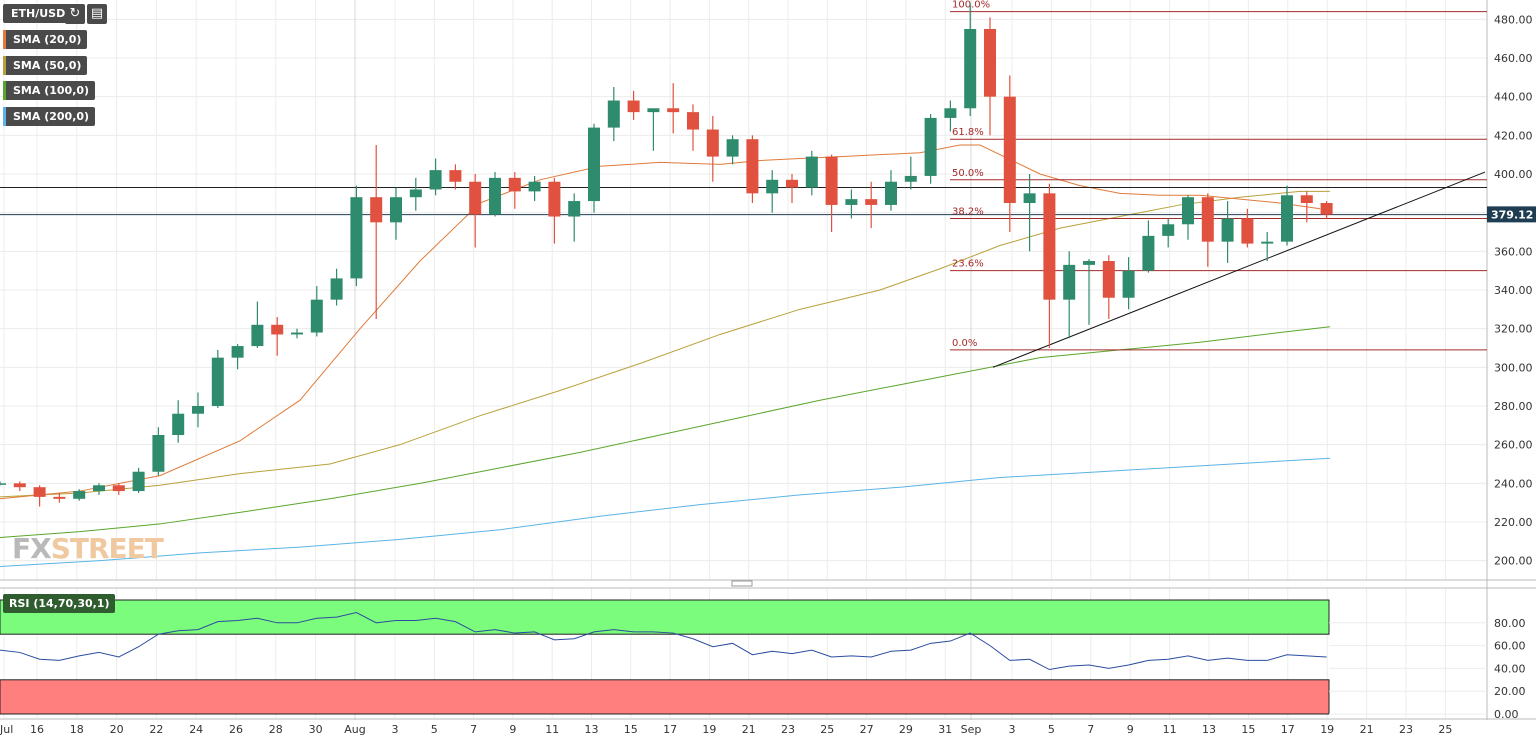 Image resolution: width=1536 pixels, height=745 pixels. Describe the element at coordinates (77, 729) in the screenshot. I see `time-tick-label: 18` at that location.